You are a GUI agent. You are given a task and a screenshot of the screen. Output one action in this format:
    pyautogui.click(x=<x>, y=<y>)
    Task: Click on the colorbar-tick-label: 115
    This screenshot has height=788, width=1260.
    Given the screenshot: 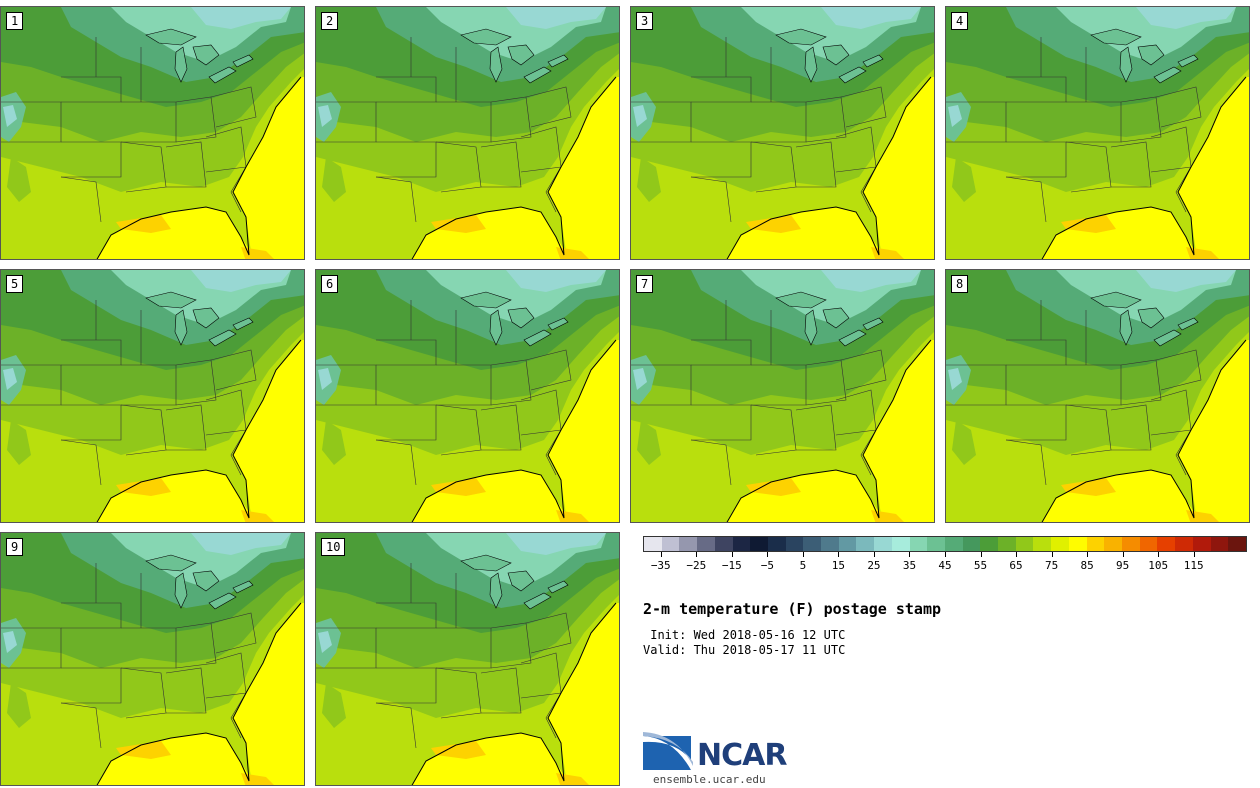 What is the action you would take?
    pyautogui.click(x=1193, y=565)
    